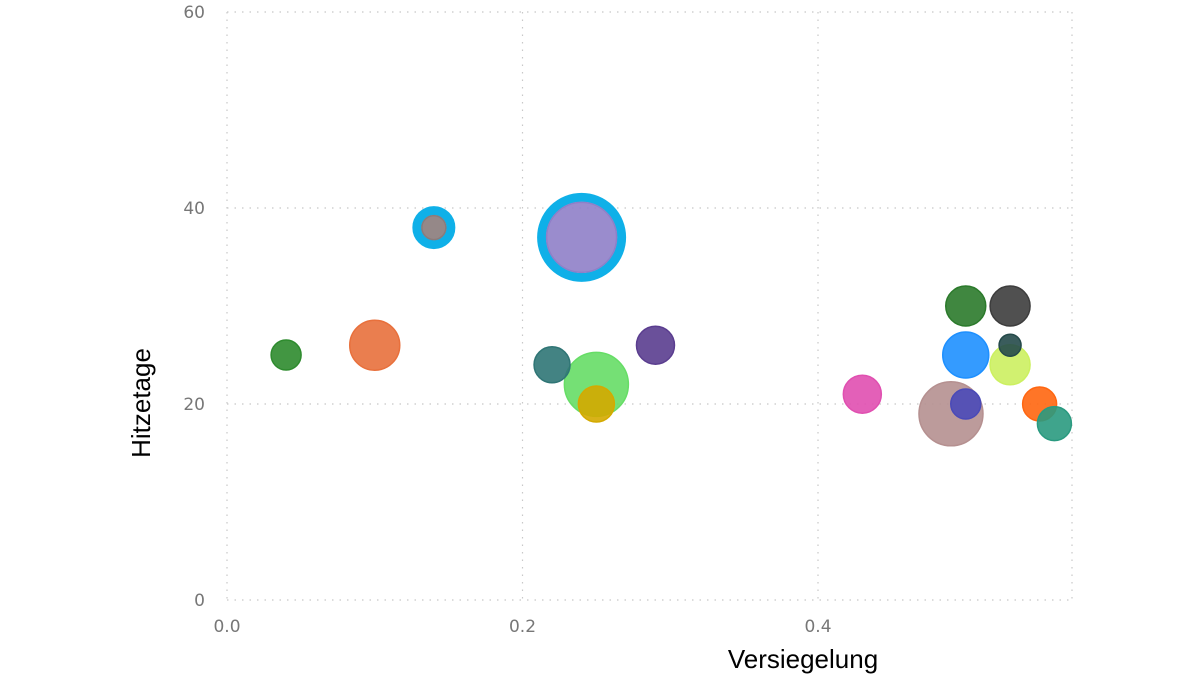  What do you see at coordinates (194, 405) in the screenshot?
I see `y-tick-label: 20` at bounding box center [194, 405].